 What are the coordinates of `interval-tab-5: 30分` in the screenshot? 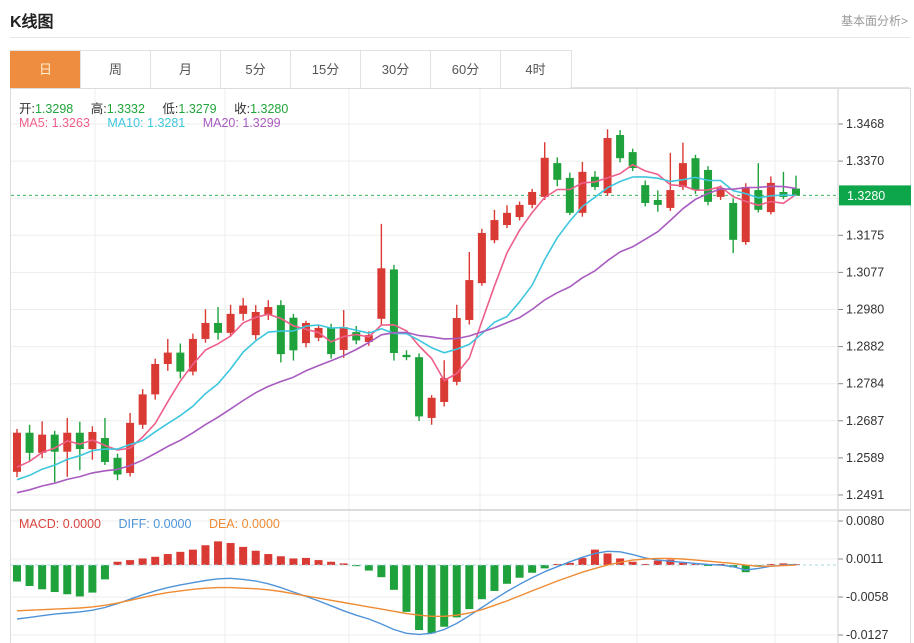 It's located at (395, 69).